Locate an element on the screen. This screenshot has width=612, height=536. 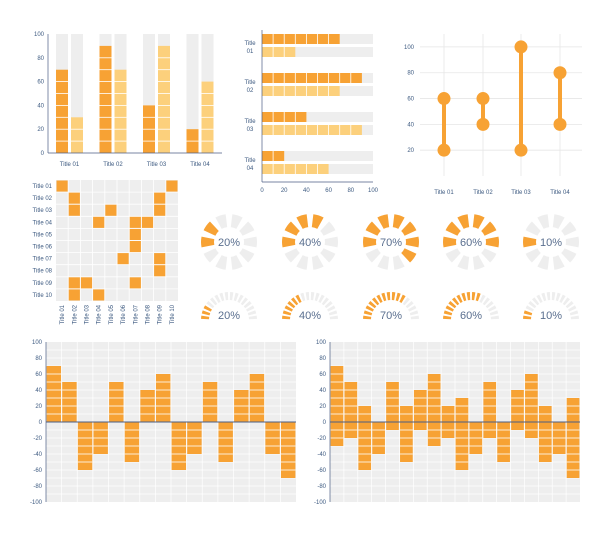
y-tick-label: -20 is located at coordinates (321, 439).